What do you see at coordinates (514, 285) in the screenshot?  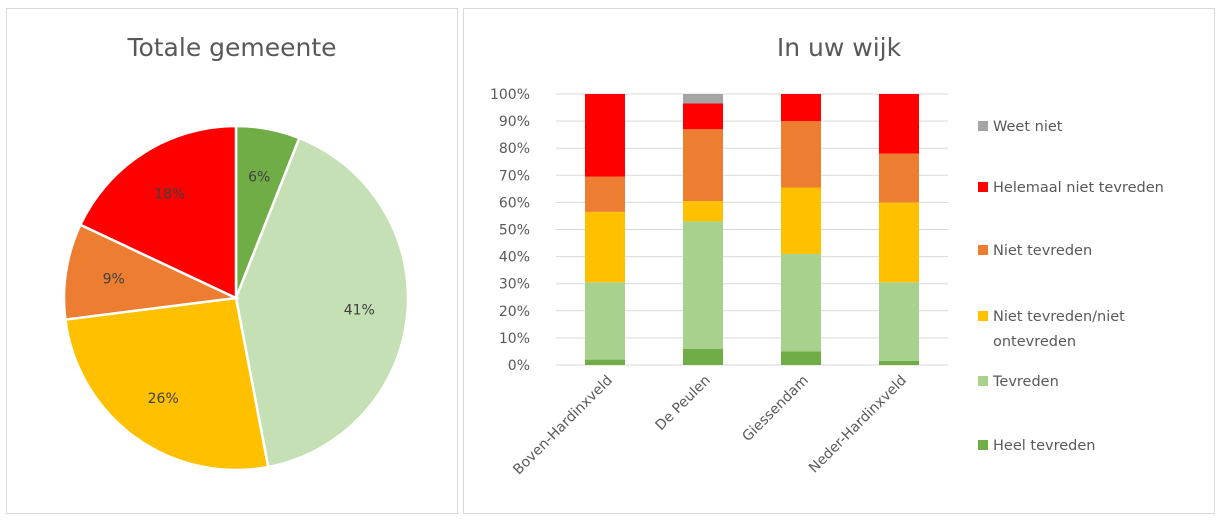 I see `y-tick-label: 30%` at bounding box center [514, 285].